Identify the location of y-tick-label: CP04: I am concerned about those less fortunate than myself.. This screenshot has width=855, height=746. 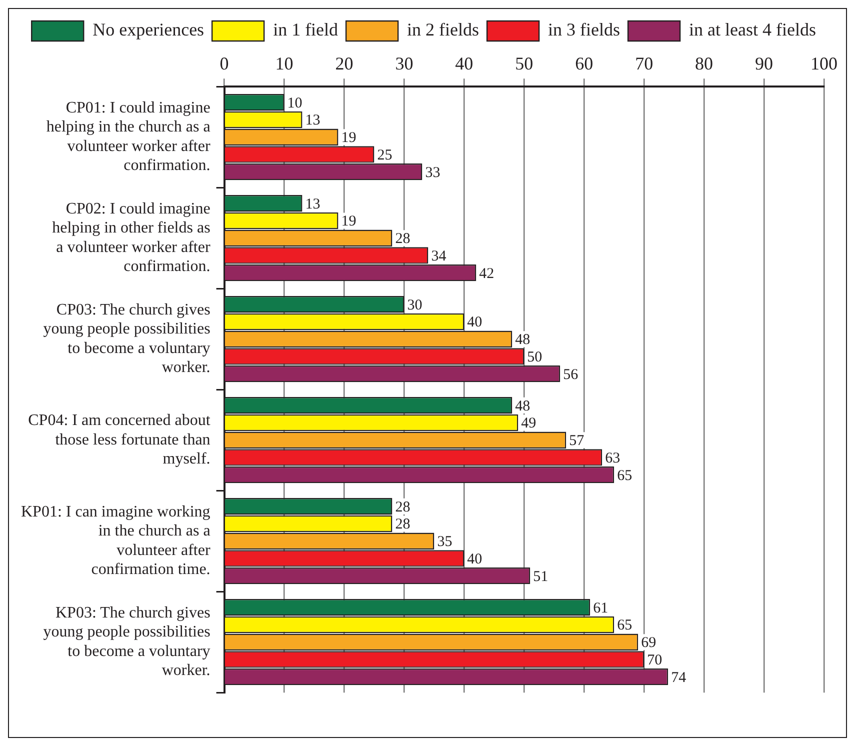
(119, 440).